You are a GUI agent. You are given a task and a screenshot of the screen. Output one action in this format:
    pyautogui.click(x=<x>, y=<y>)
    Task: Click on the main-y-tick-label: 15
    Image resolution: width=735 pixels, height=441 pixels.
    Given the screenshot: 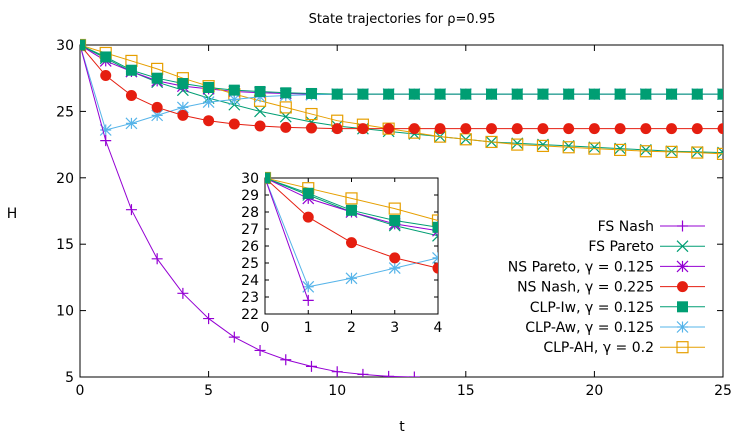 What is the action you would take?
    pyautogui.click(x=65, y=245)
    